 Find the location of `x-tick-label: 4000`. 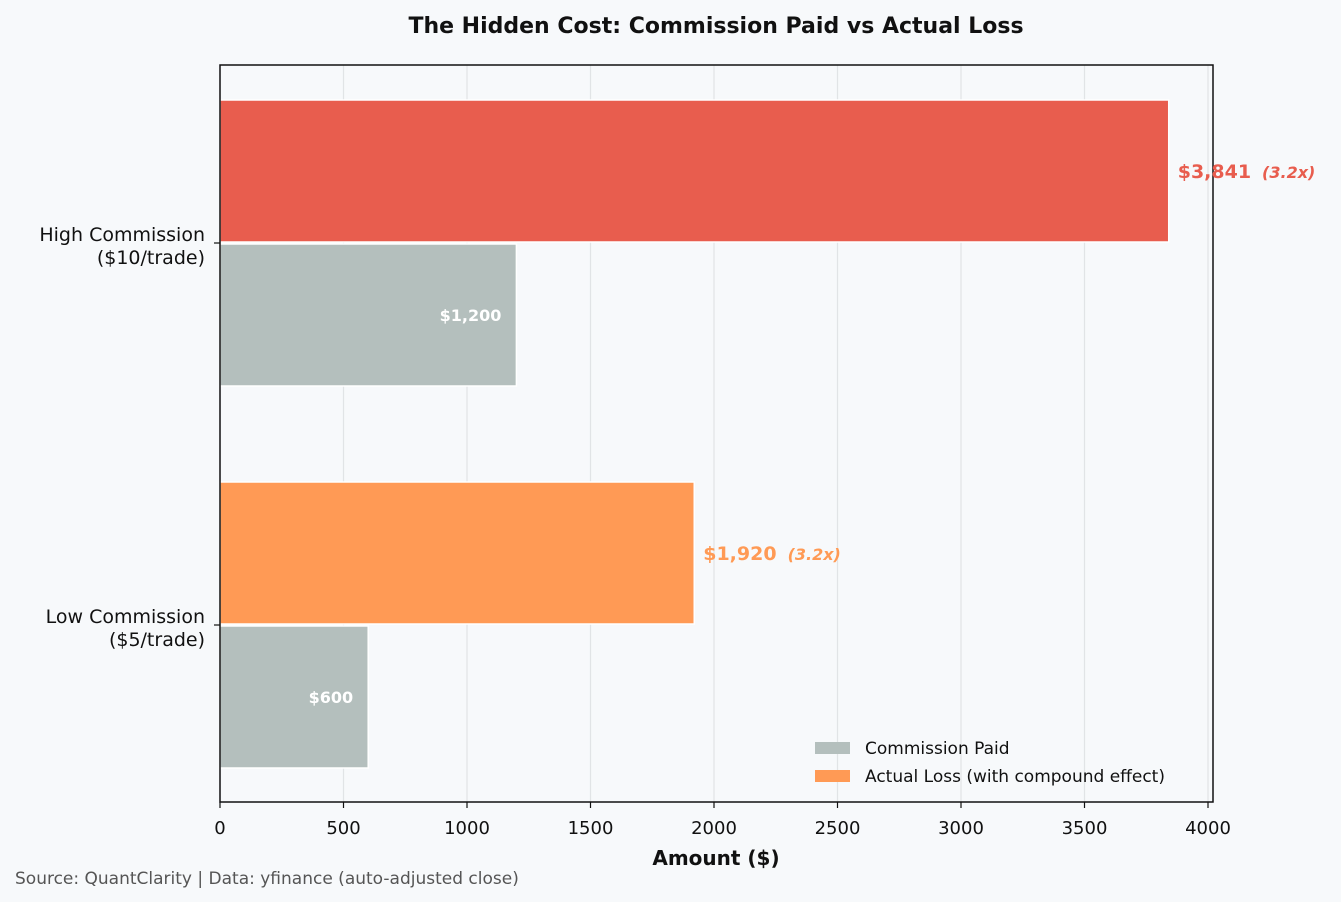

x-tick-label: 4000 is located at coordinates (1208, 828).